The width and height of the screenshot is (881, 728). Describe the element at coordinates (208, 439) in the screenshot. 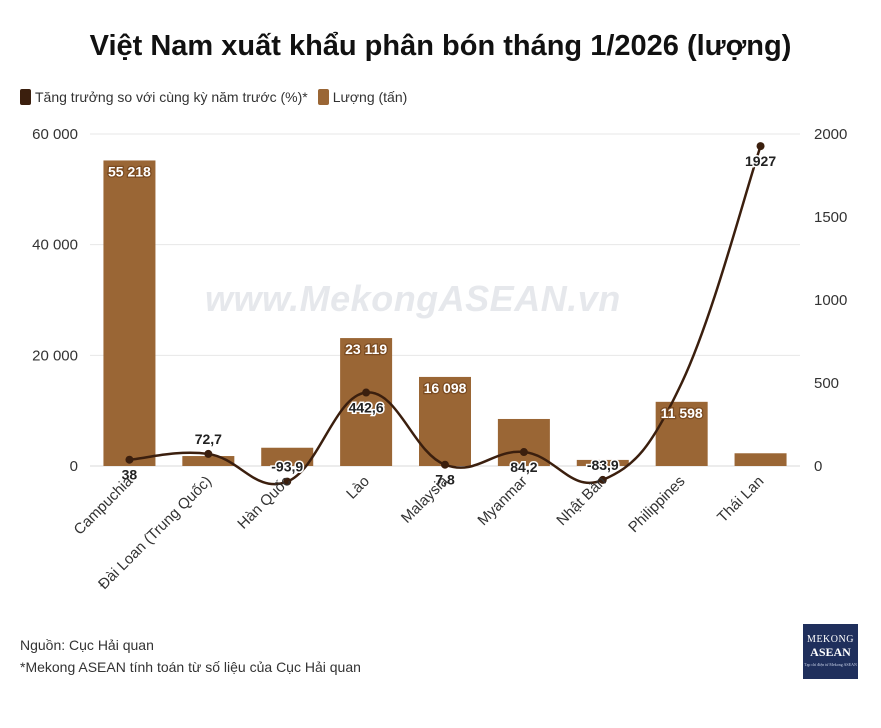

I see `growth-data-label: 72,7` at that location.